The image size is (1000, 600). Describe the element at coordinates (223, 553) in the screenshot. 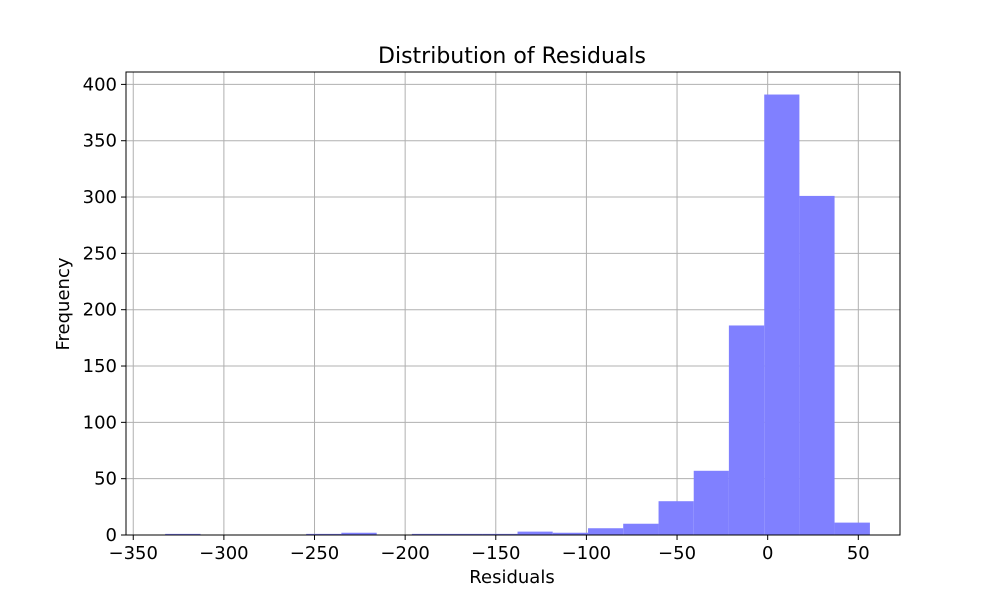

I see `x-tick-label: −300` at that location.